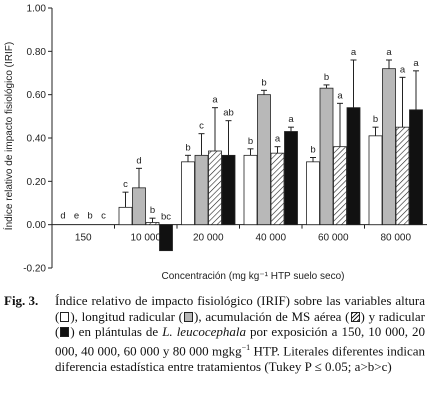 The height and width of the screenshot is (407, 431). Describe the element at coordinates (126, 316) in the screenshot. I see `caption-part: ), longitud radicular (` at that location.